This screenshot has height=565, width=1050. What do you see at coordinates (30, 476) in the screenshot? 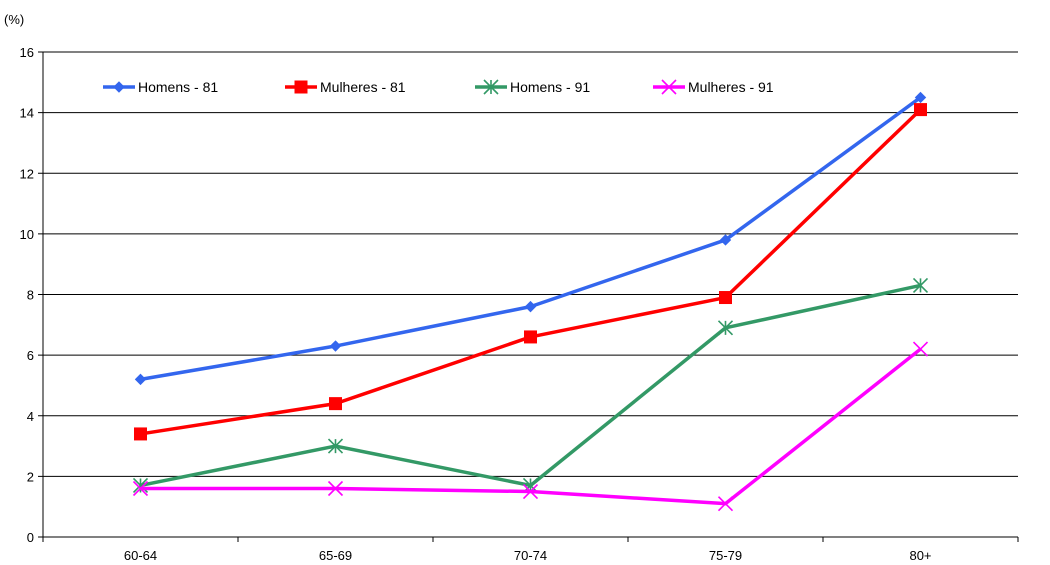
I see `y-tick-label: 2` at bounding box center [30, 476].